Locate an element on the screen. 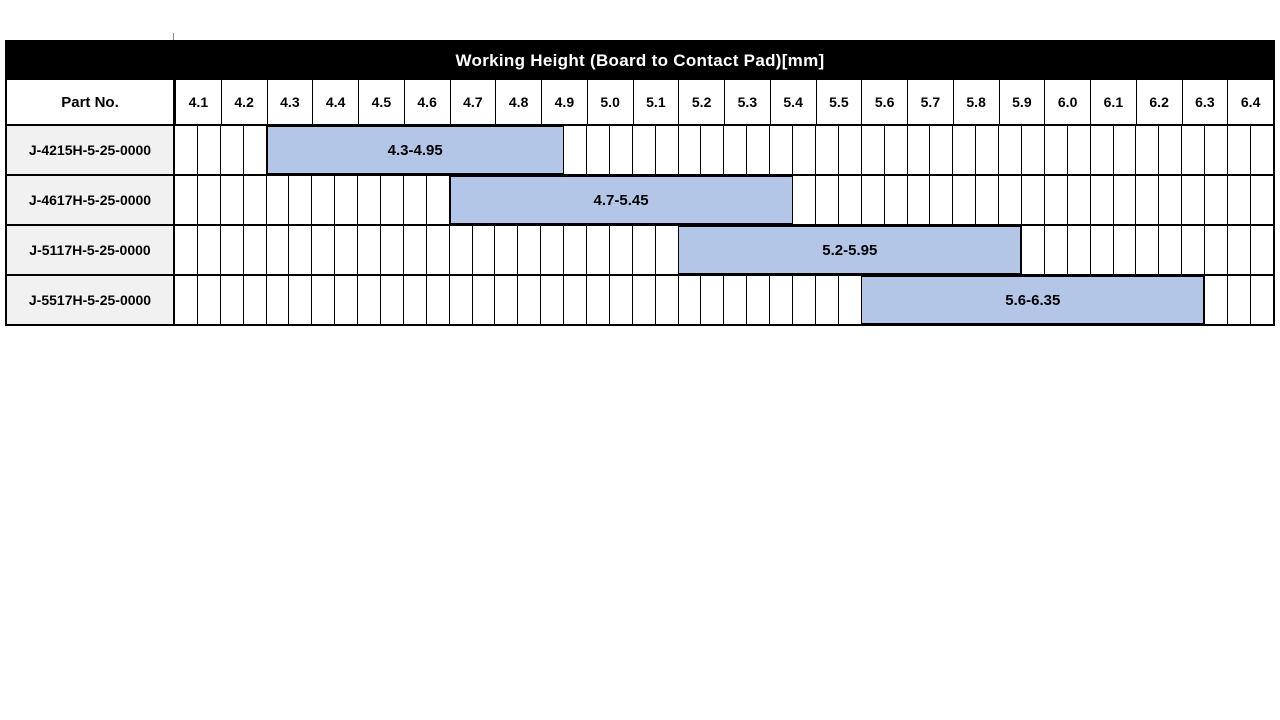 This screenshot has width=1280, height=720. column-header-5.3: 5.3 is located at coordinates (747, 102).